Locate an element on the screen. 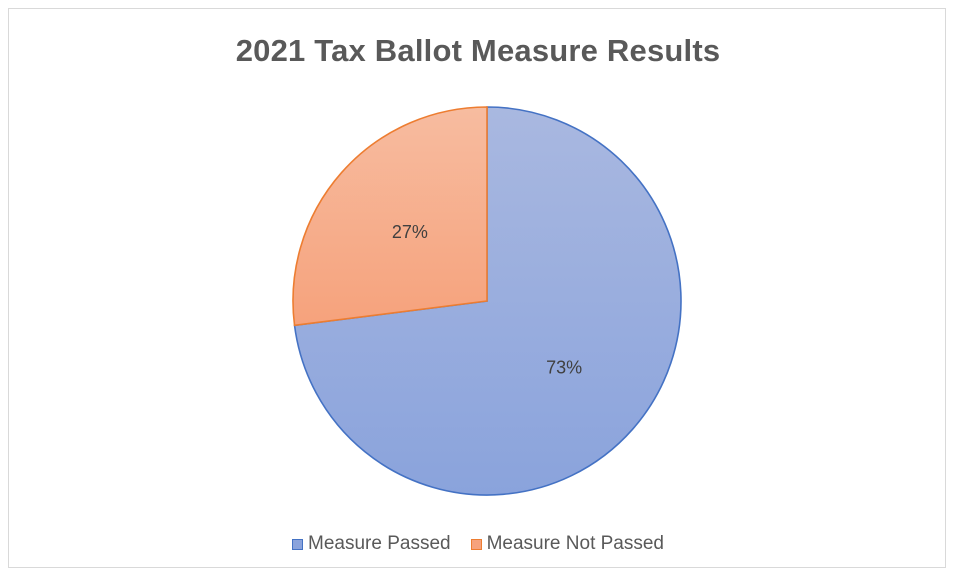 The image size is (956, 577). pie-slice-measure-not-passed is located at coordinates (390, 216).